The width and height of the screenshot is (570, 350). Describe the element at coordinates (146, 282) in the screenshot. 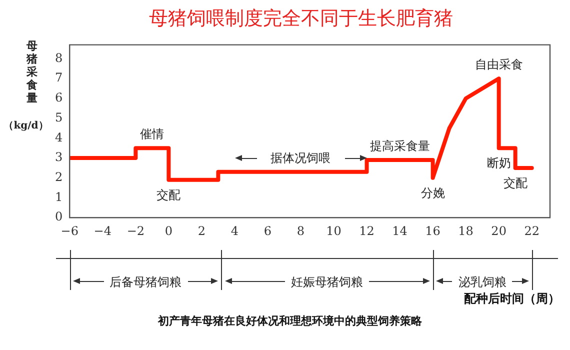

I see `text: 后备母猪饲粮` at that location.